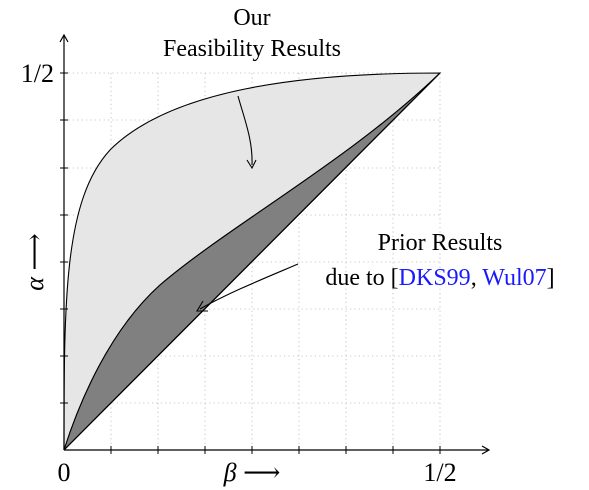 The width and height of the screenshot is (589, 490). Describe the element at coordinates (435, 278) in the screenshot. I see `citation-dks99: DKS99` at that location.